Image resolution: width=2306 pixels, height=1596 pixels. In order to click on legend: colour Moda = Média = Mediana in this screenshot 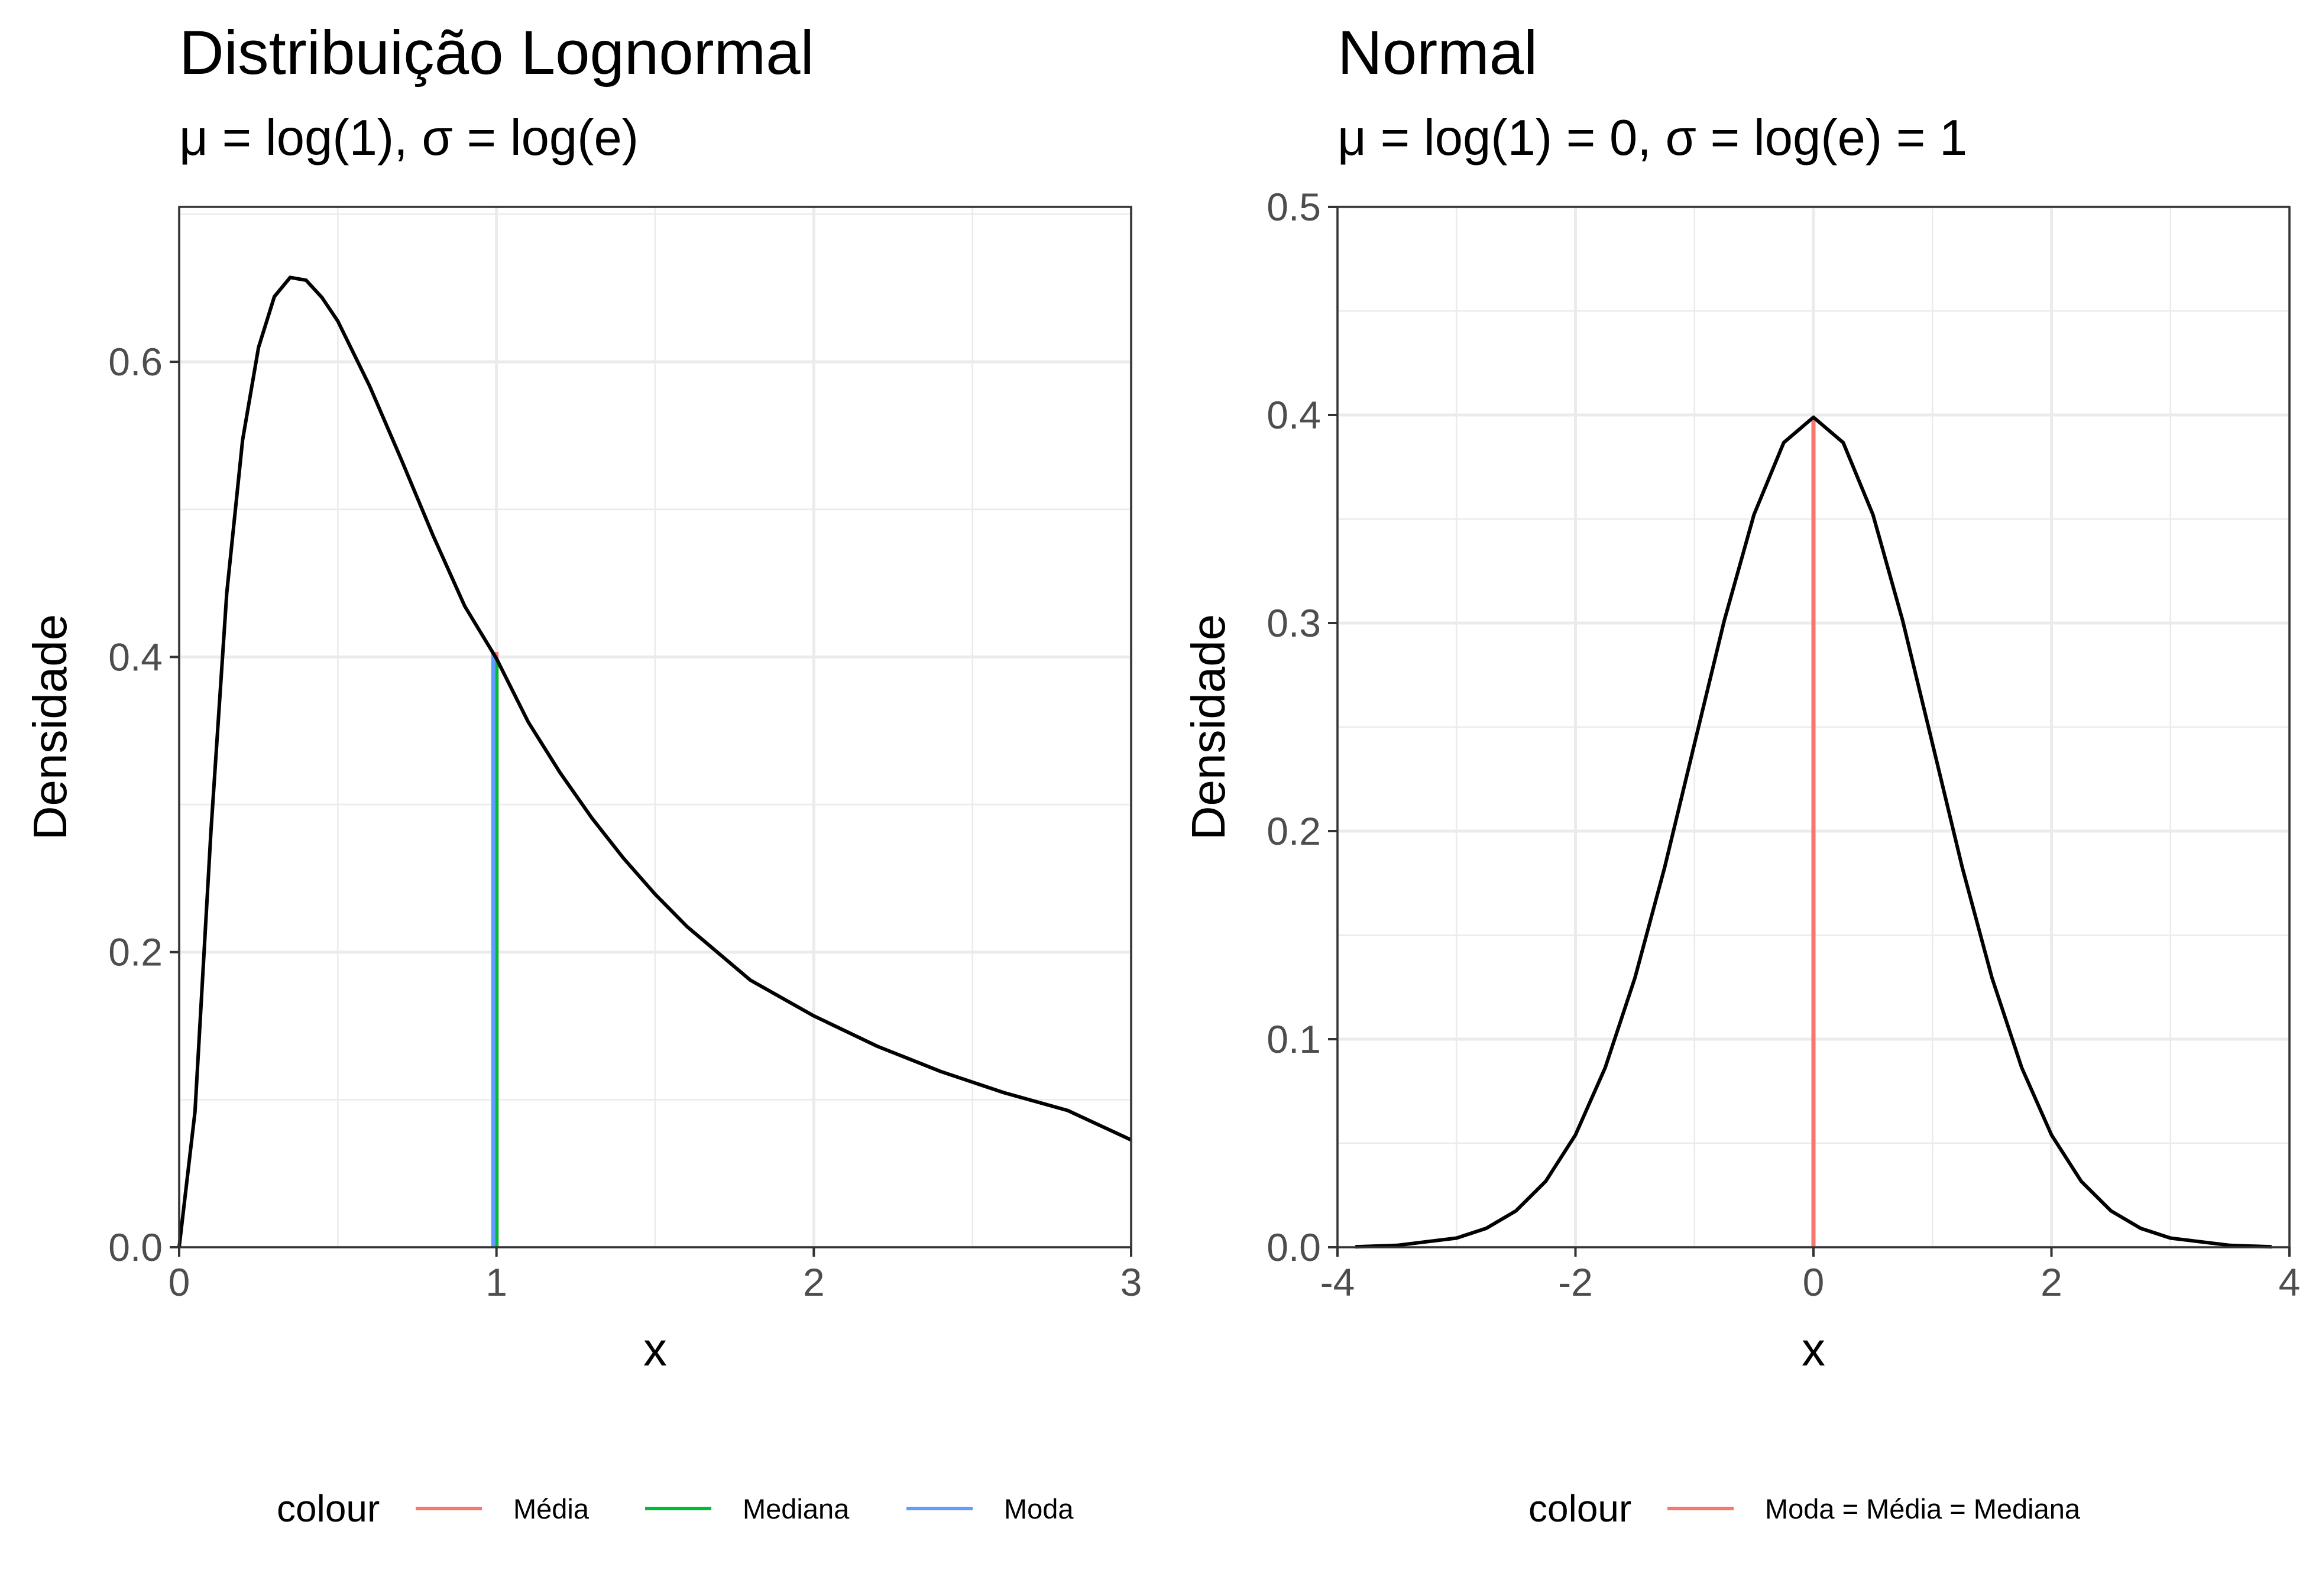, I will do `click(1804, 1508)`.